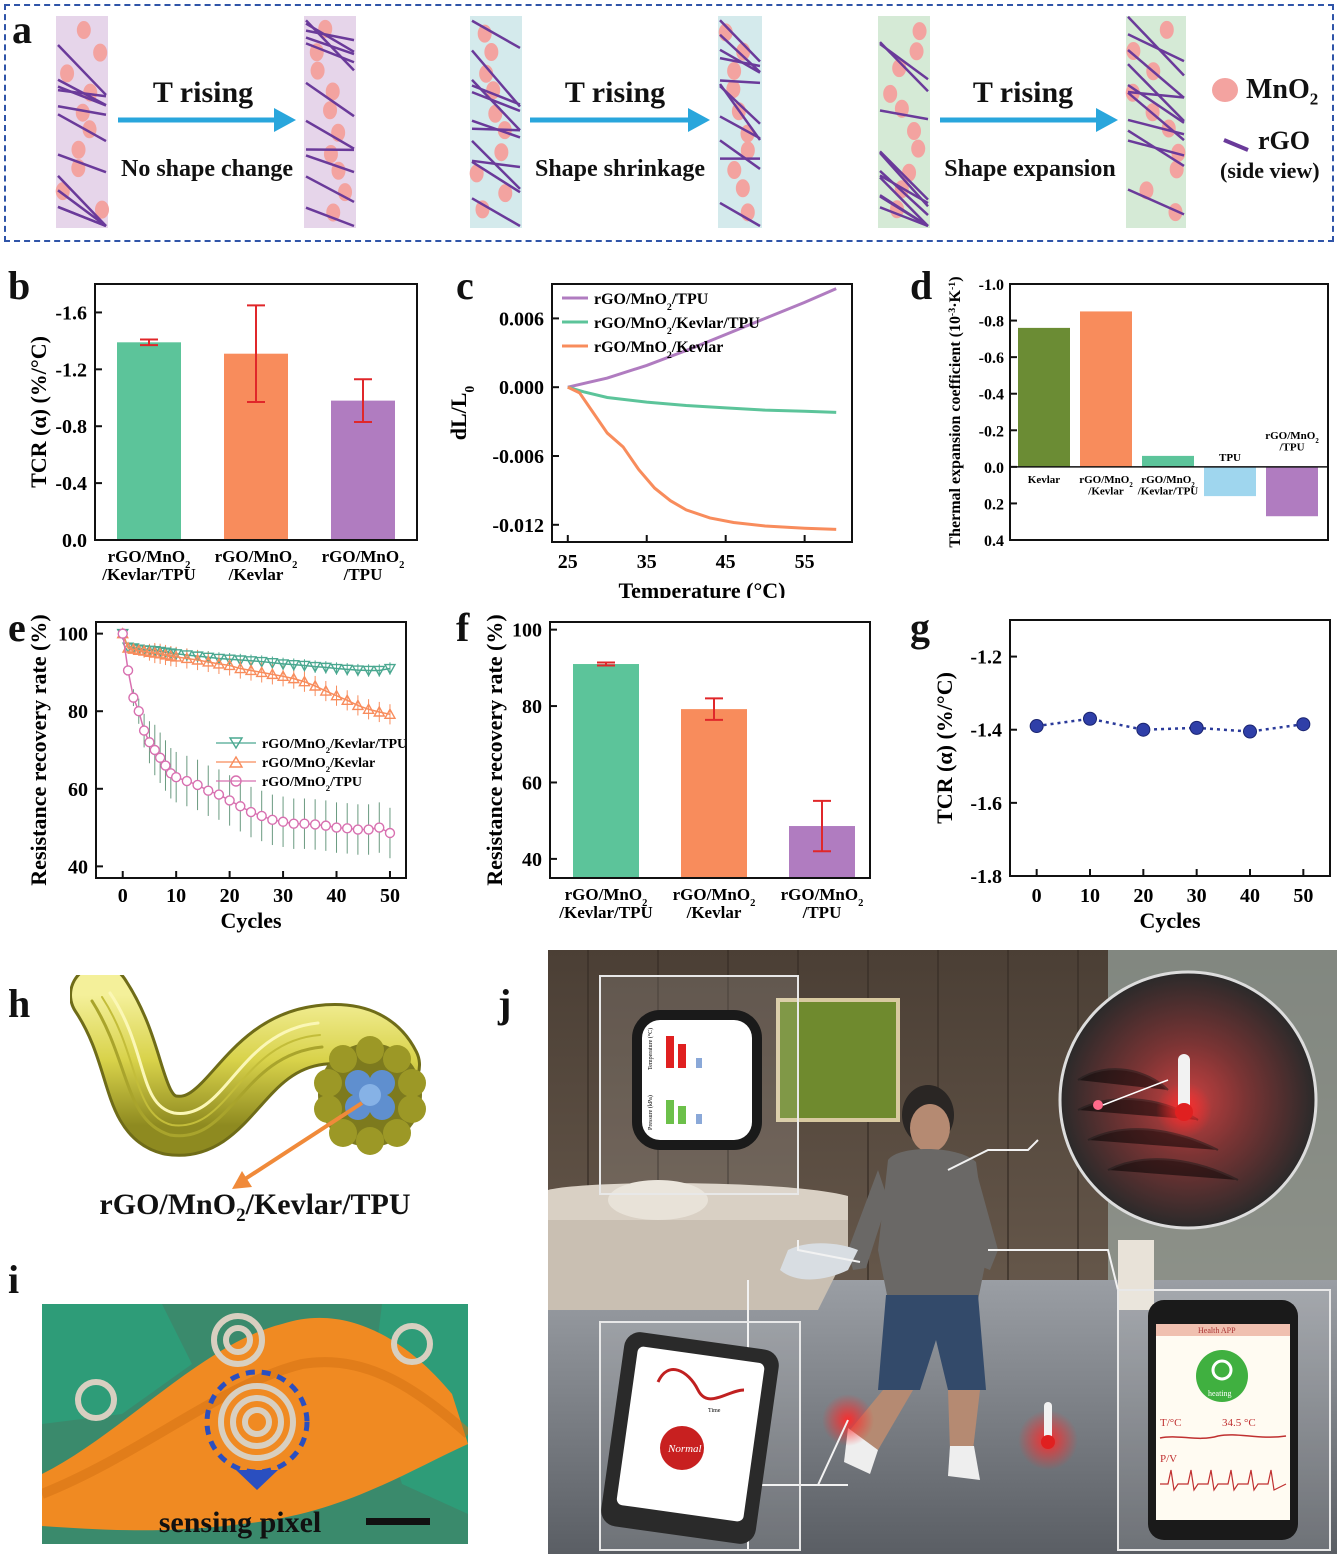 The width and height of the screenshot is (1339, 1555). What do you see at coordinates (805, 562) in the screenshot?
I see `xtick-label: 55` at bounding box center [805, 562].